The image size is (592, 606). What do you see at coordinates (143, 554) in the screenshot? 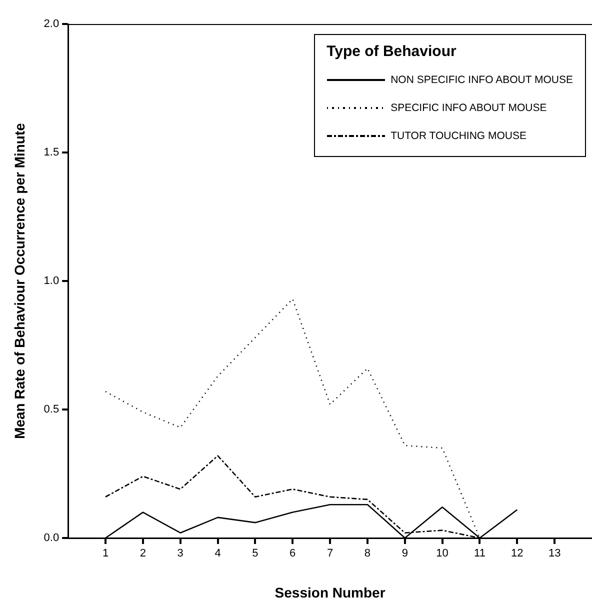
I see `x-tick-label: 2` at bounding box center [143, 554].